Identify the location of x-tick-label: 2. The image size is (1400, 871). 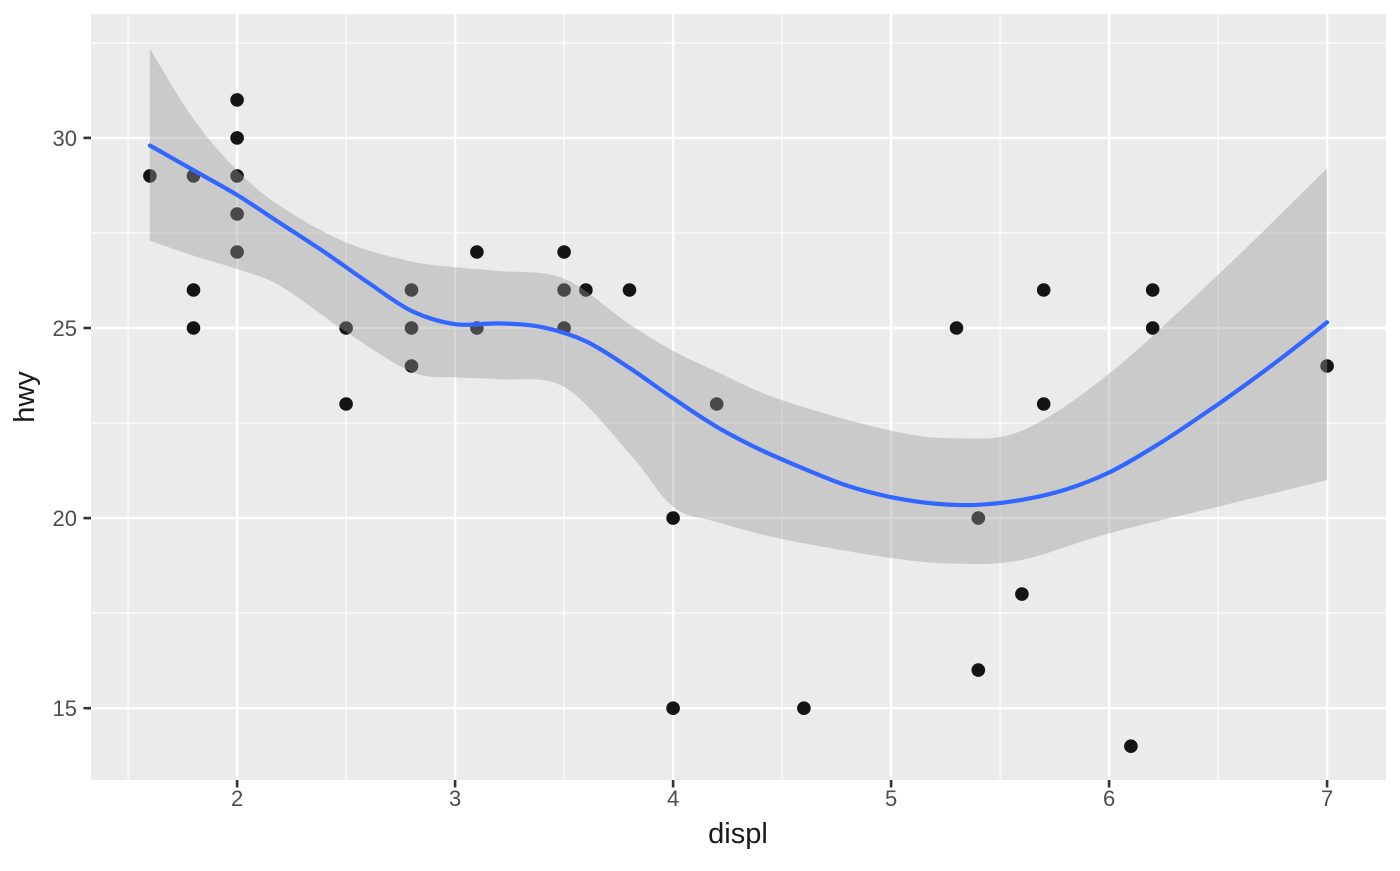
(237, 798).